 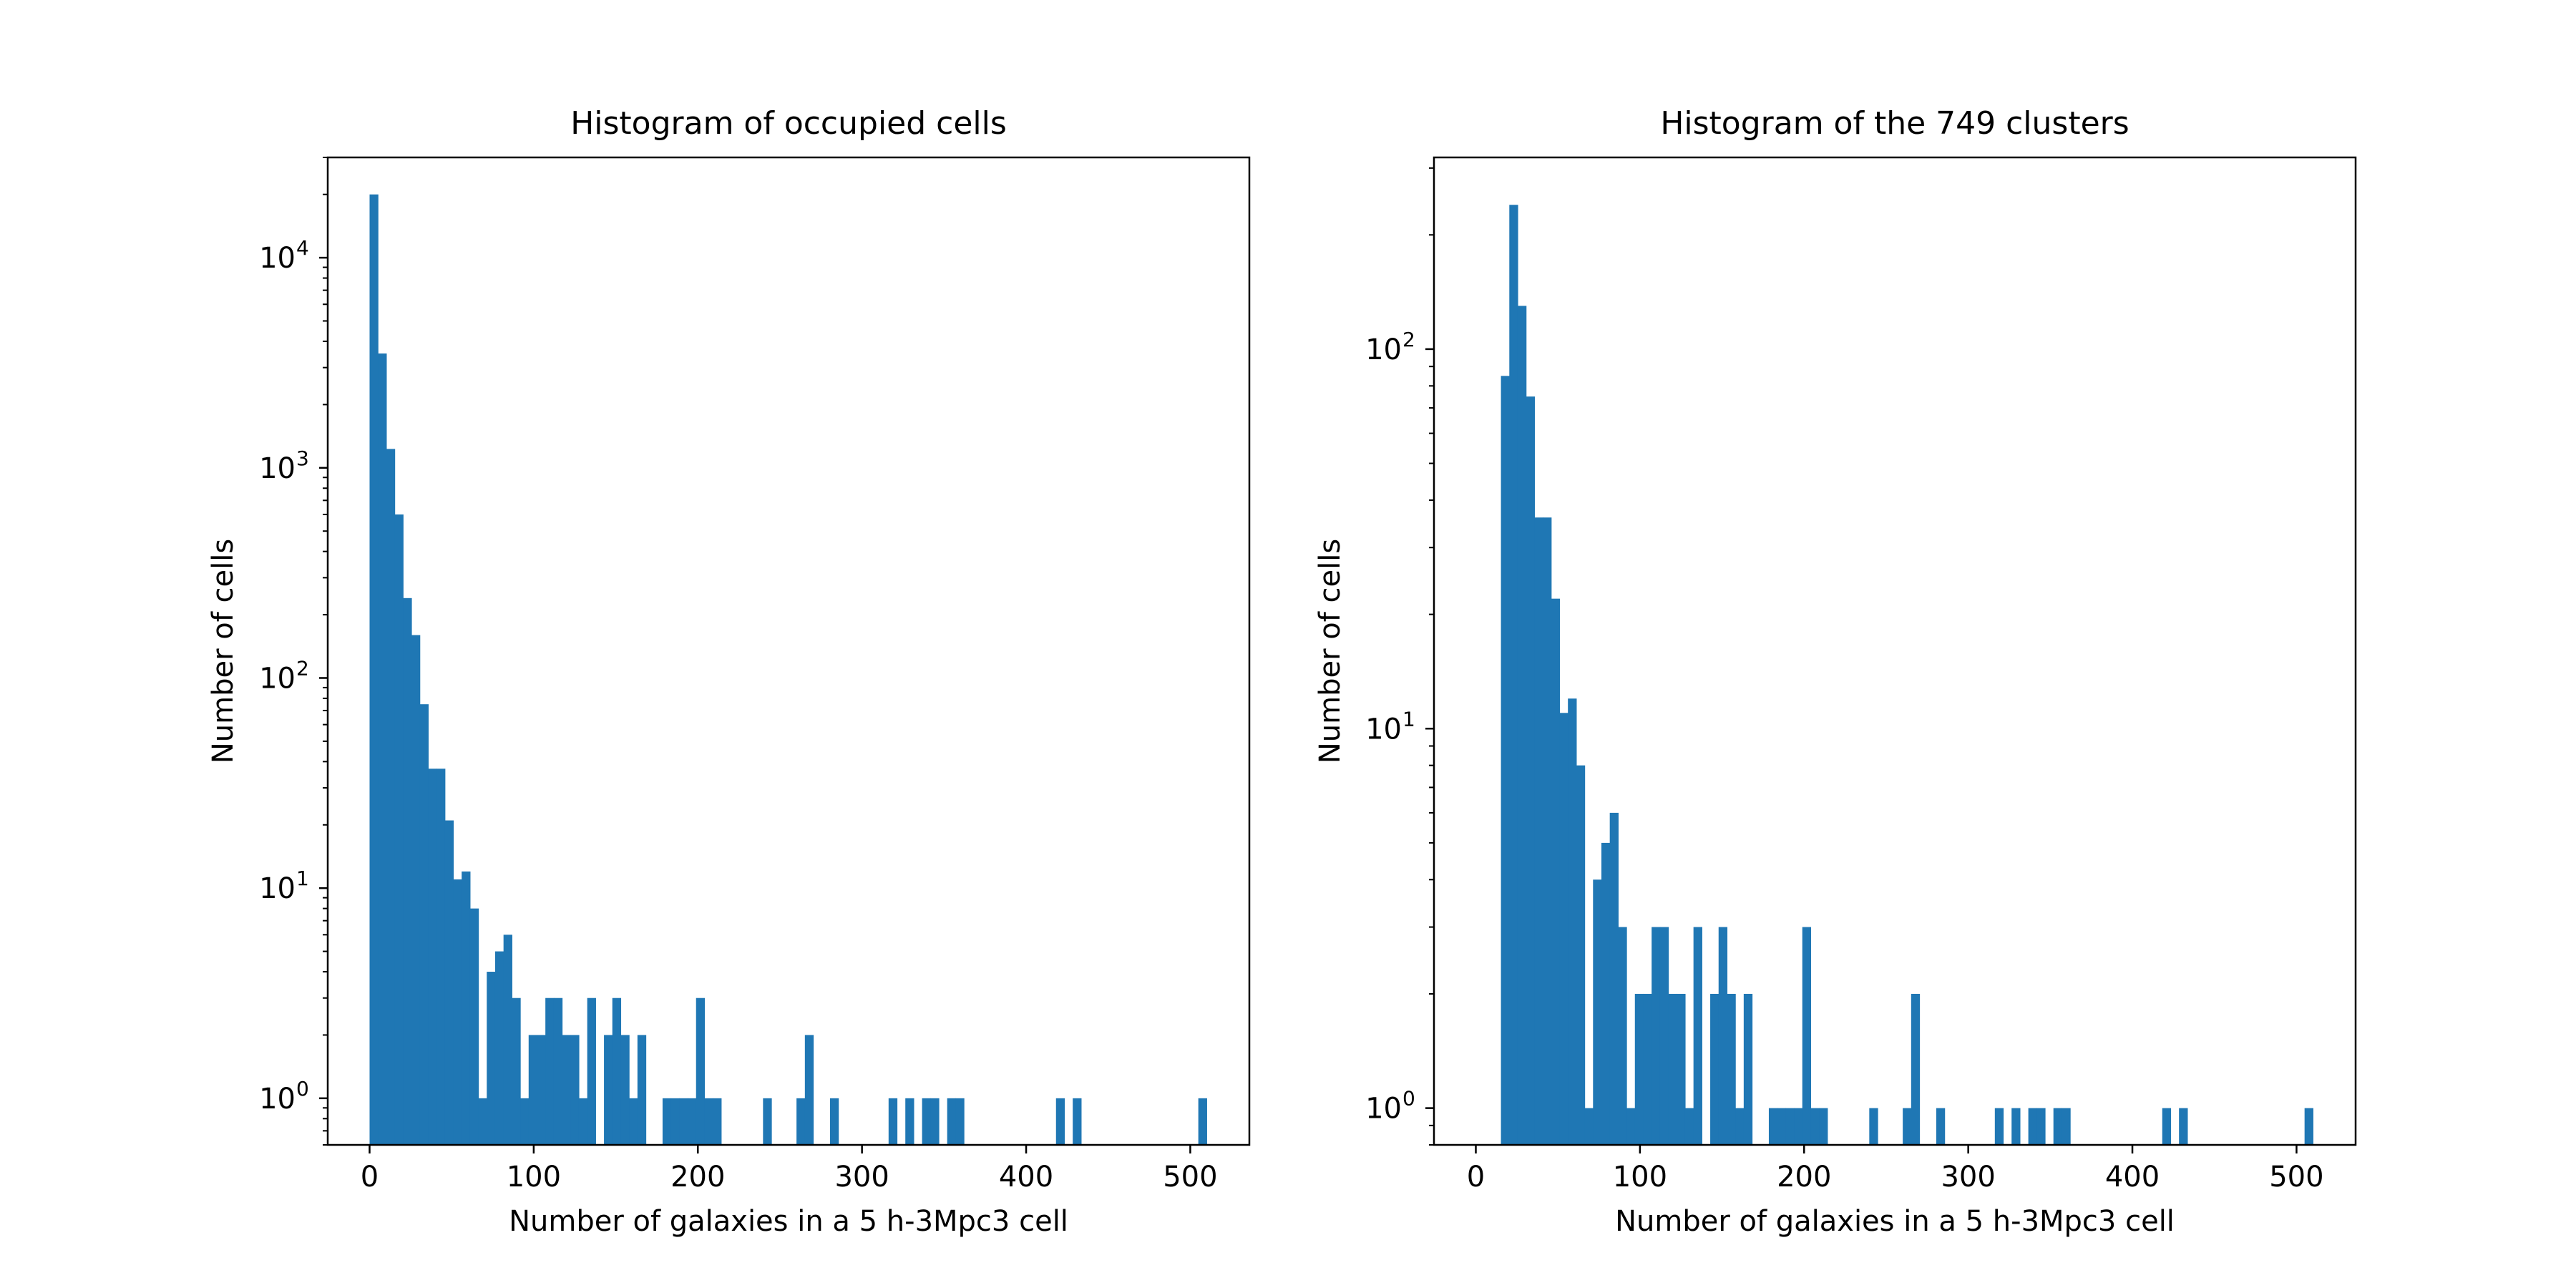 I want to click on x-tick-label: 200, so click(x=1804, y=1177).